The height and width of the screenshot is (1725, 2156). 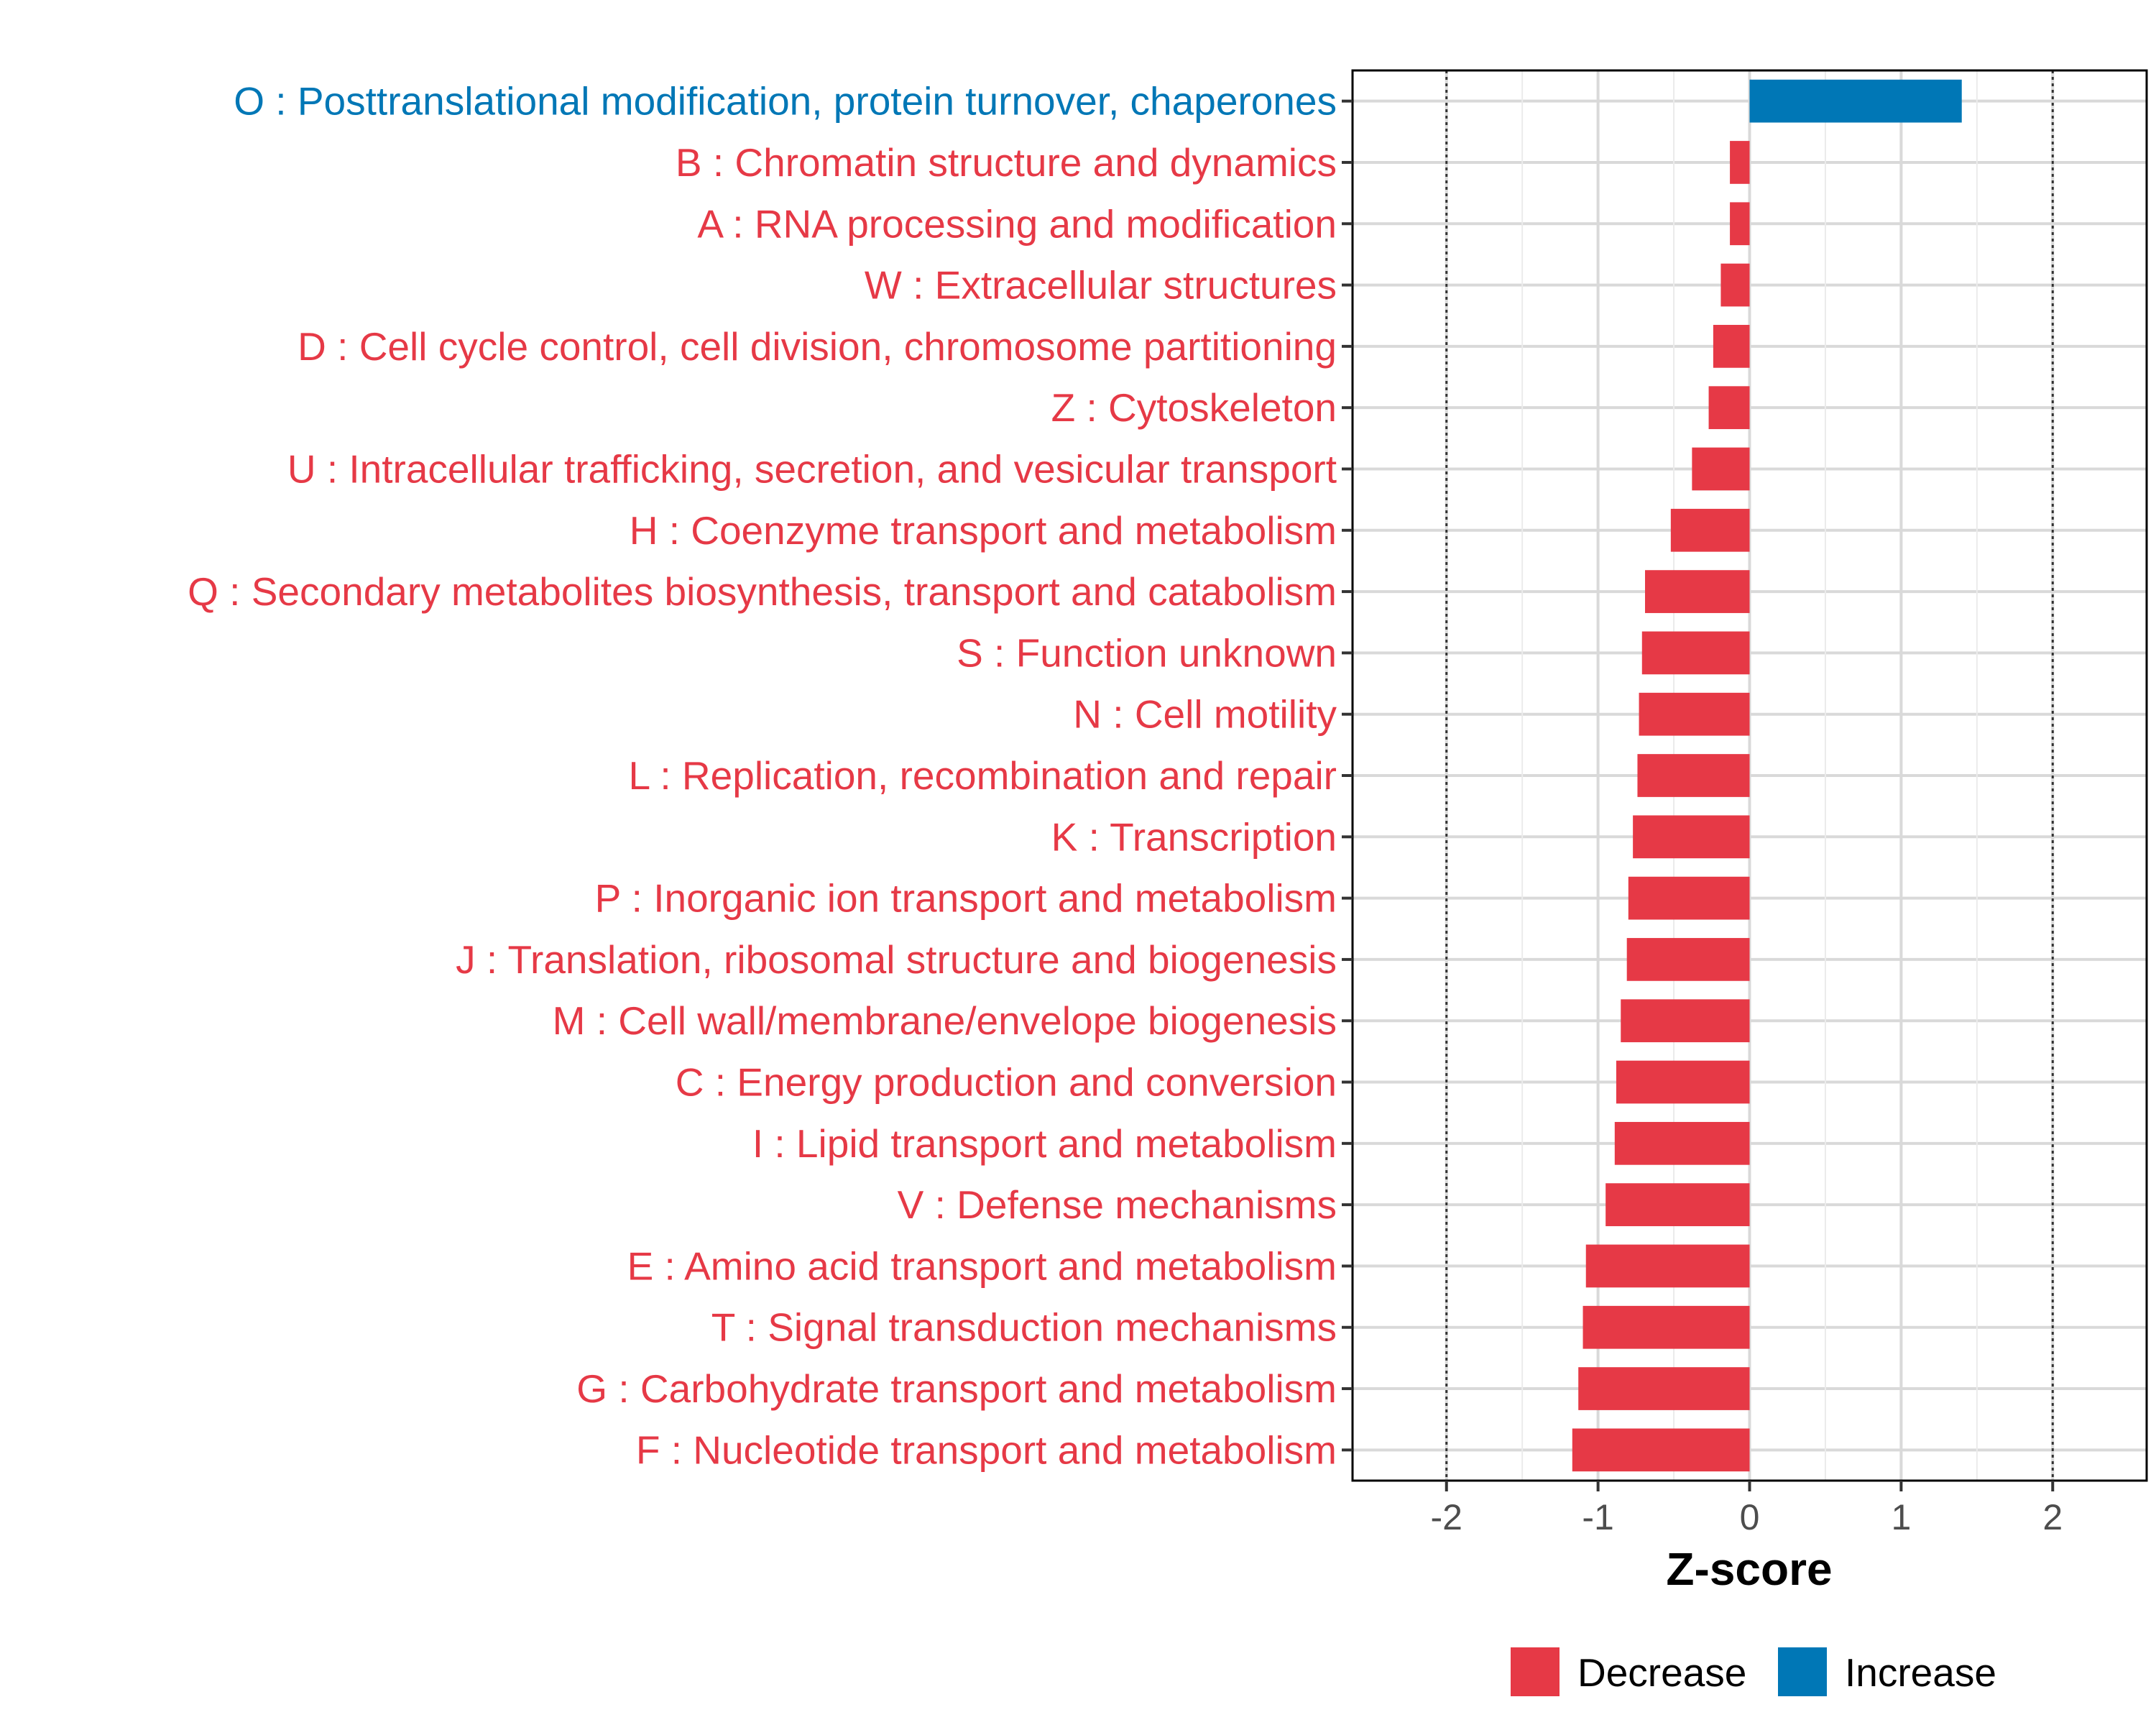 I want to click on legend-swatch-decrease, so click(x=1535, y=1671).